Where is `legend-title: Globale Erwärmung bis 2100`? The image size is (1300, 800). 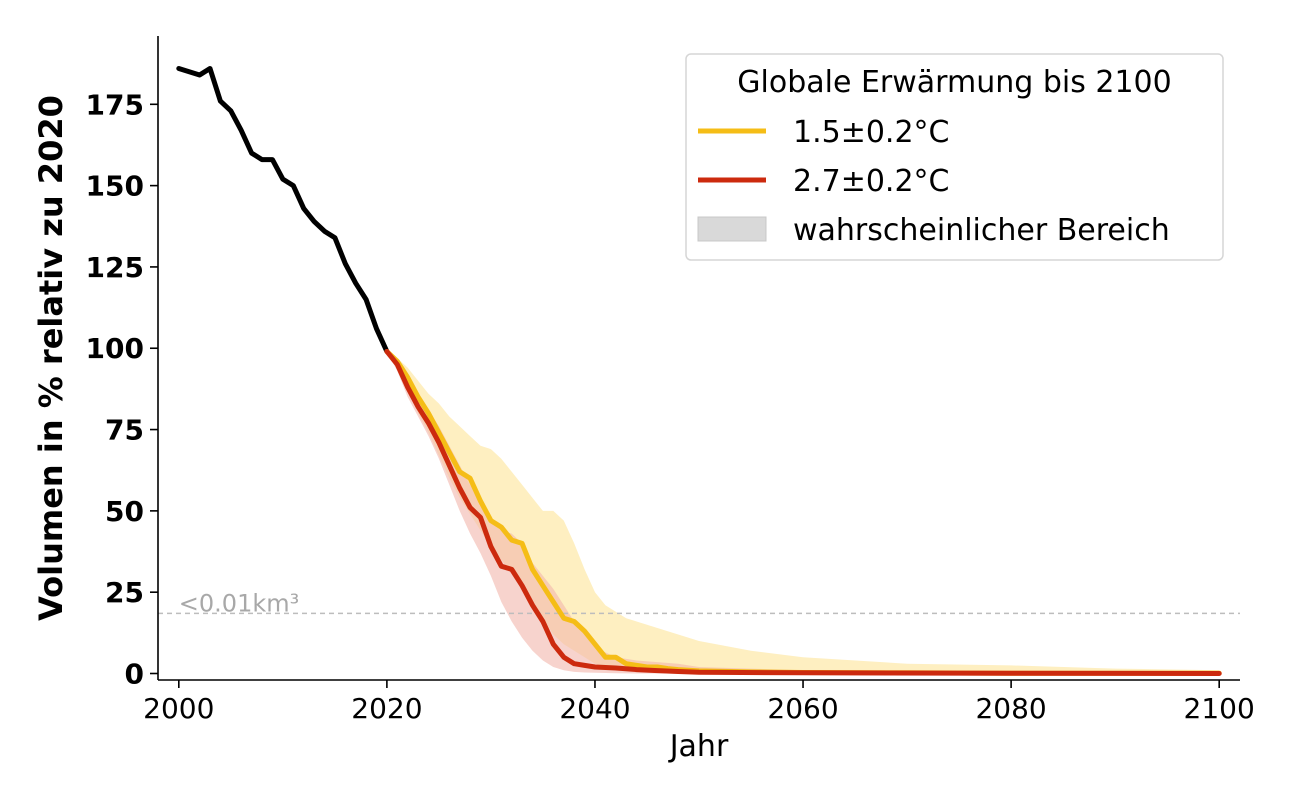 legend-title: Globale Erwärmung bis 2100 is located at coordinates (954, 82).